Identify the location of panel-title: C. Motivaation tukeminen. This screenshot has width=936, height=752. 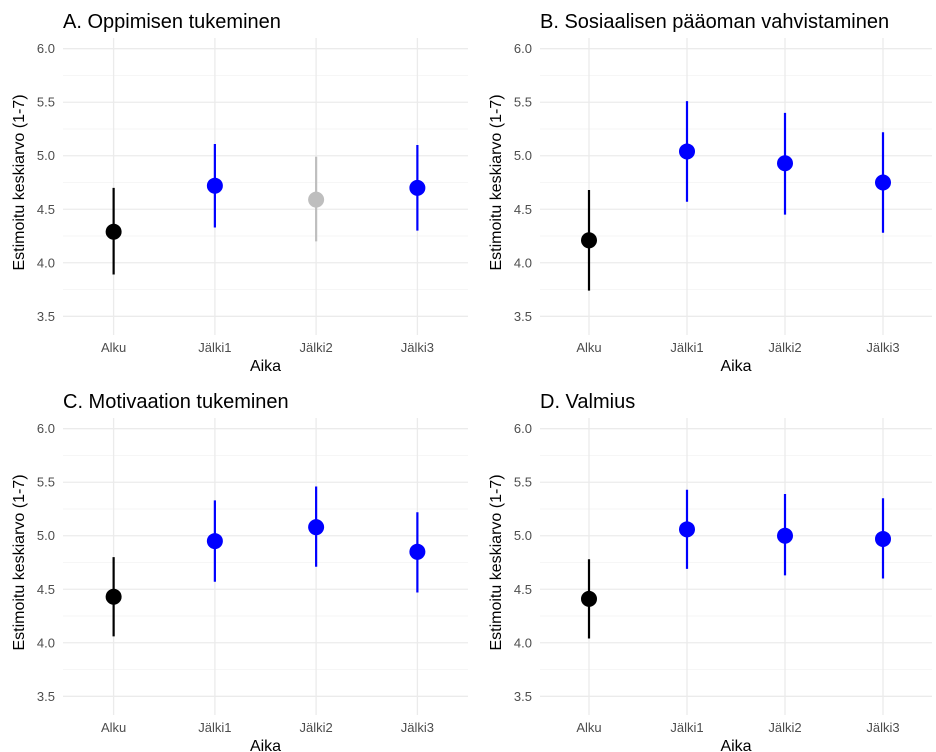
(176, 402).